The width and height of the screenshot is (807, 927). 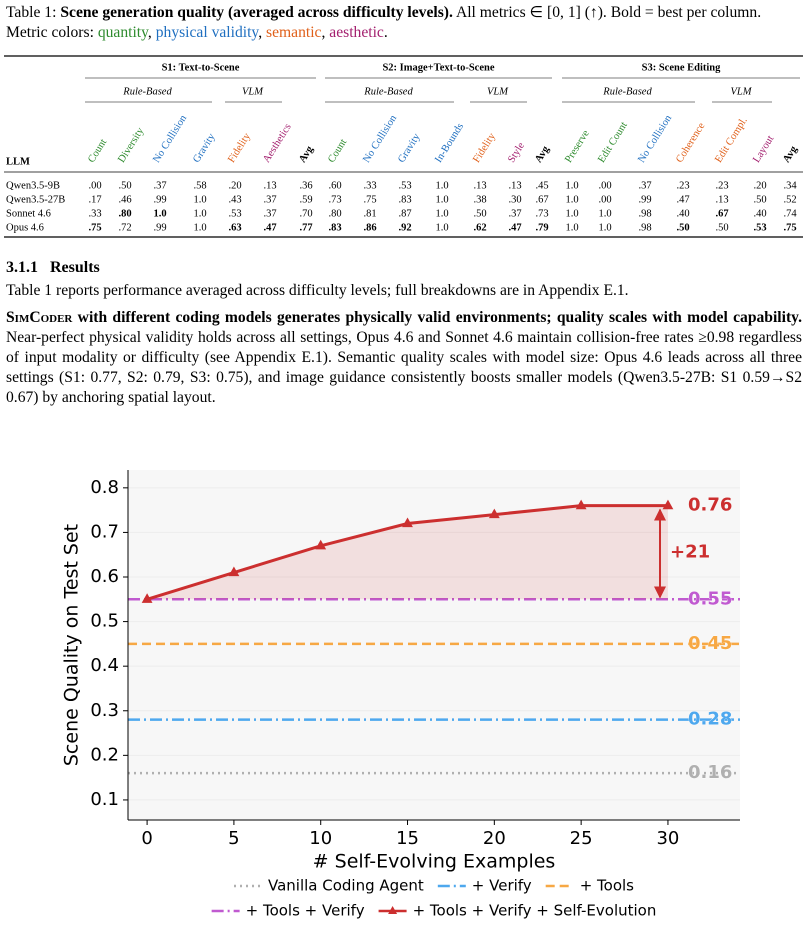 I want to click on group-header: S1: Text-to-Scene, so click(x=201, y=67).